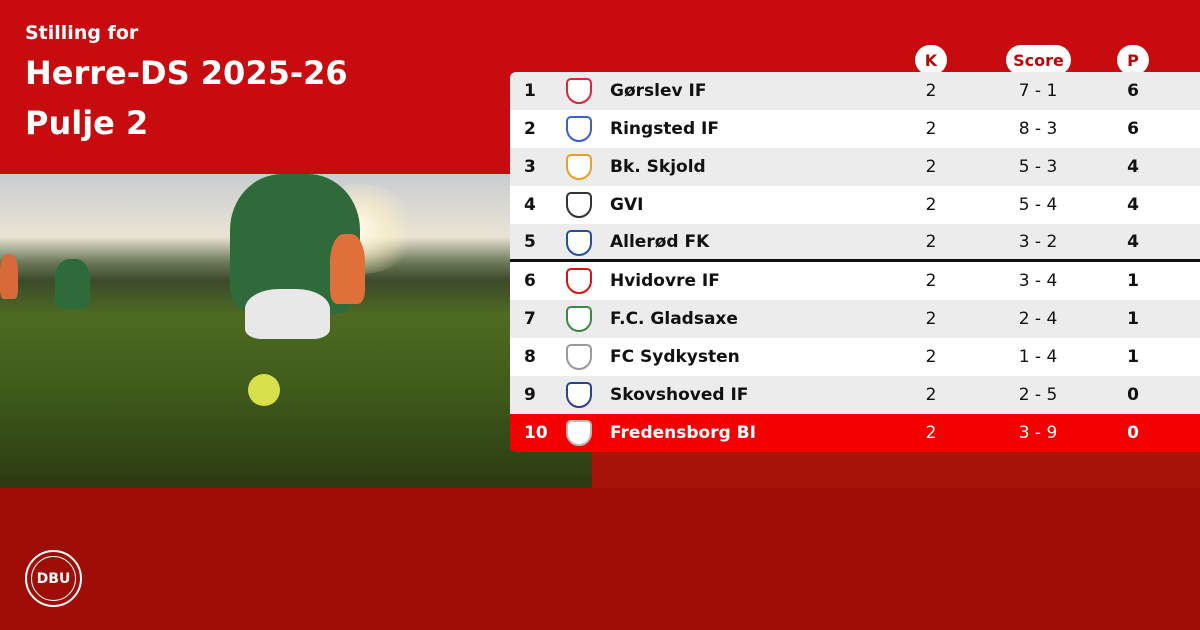  Describe the element at coordinates (664, 129) in the screenshot. I see `team-name: Ringsted IF` at that location.